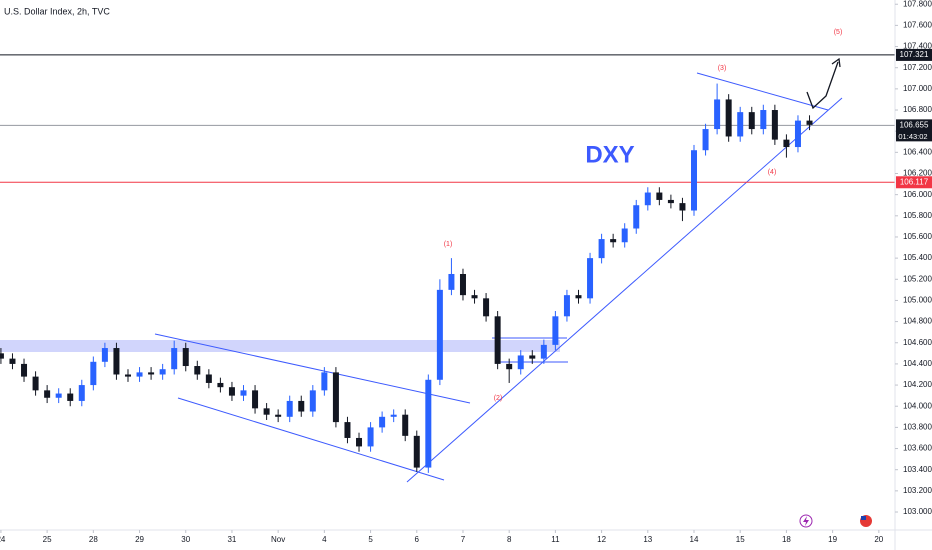 The image size is (932, 550). Describe the element at coordinates (917, 426) in the screenshot. I see `y-tick-label: 103.800` at that location.